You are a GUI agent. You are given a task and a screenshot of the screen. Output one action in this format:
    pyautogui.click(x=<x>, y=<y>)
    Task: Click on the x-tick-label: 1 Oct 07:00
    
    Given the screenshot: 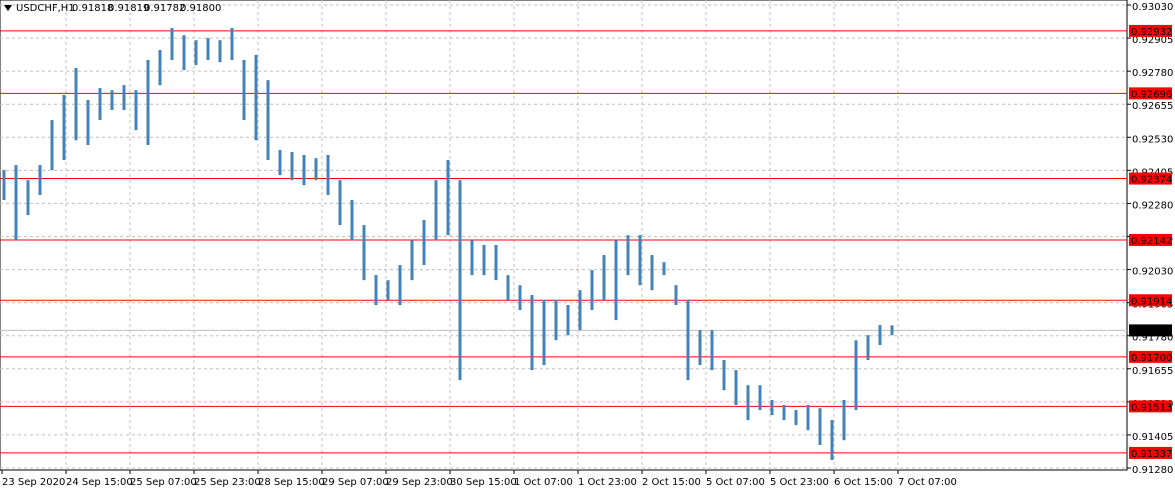 What is the action you would take?
    pyautogui.click(x=543, y=482)
    